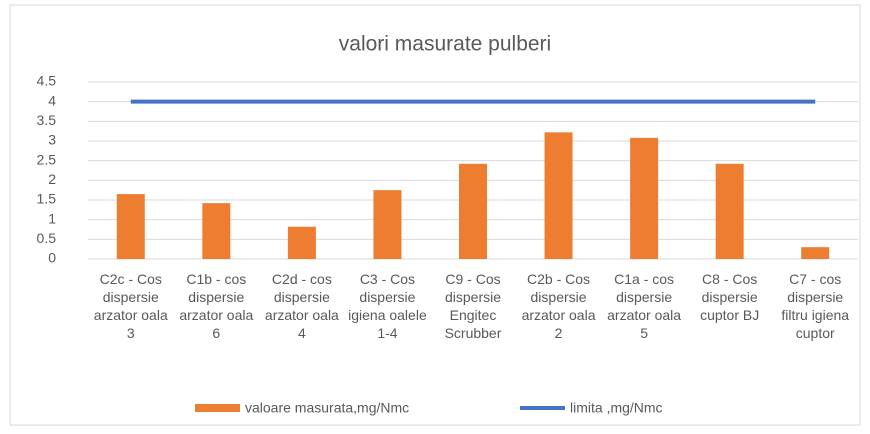 Image resolution: width=870 pixels, height=434 pixels. Describe the element at coordinates (445, 44) in the screenshot. I see `chart-title: valori masurate pulberi` at that location.